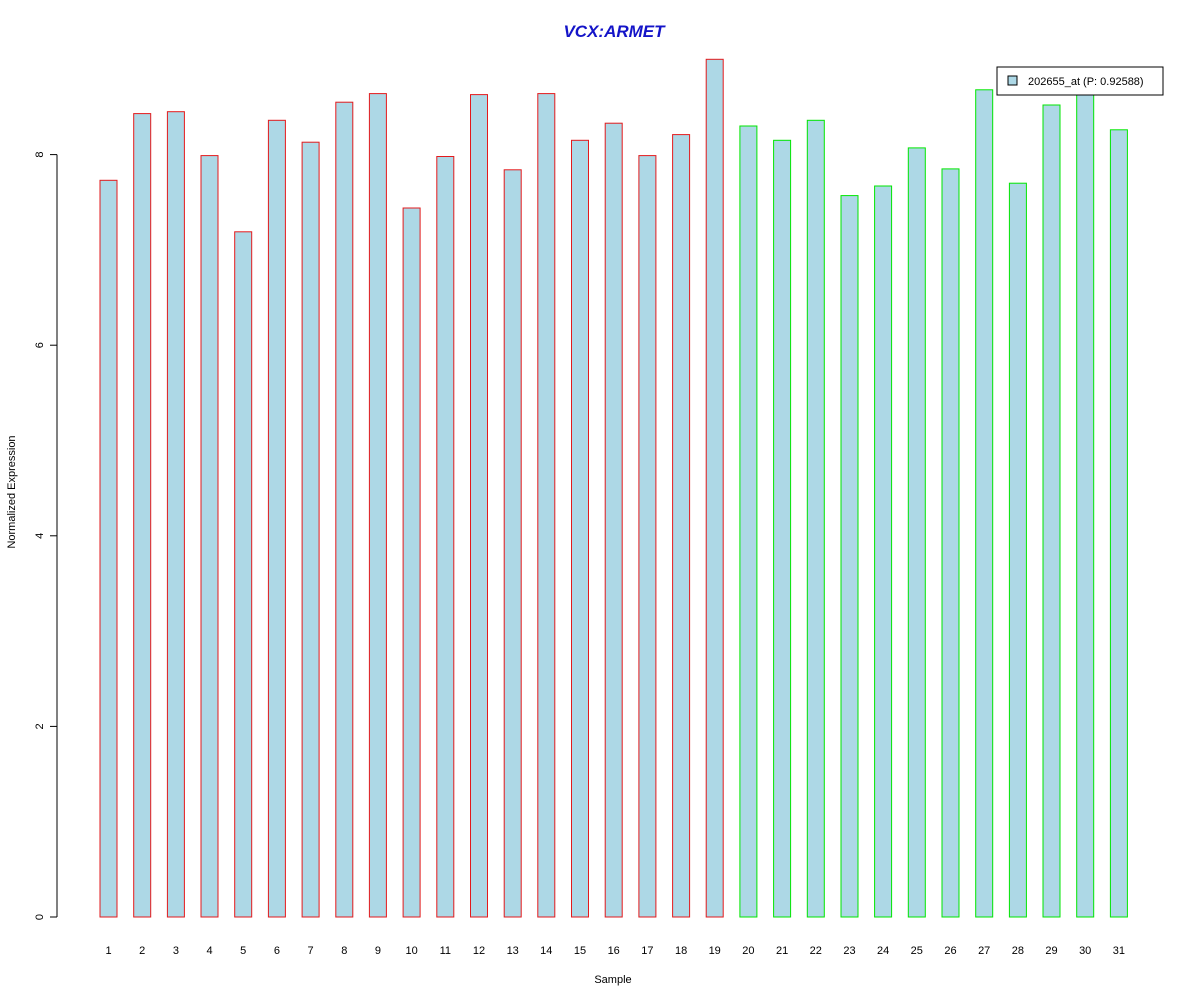 This screenshot has width=1200, height=1000. I want to click on x-tick-label: 3, so click(176, 951).